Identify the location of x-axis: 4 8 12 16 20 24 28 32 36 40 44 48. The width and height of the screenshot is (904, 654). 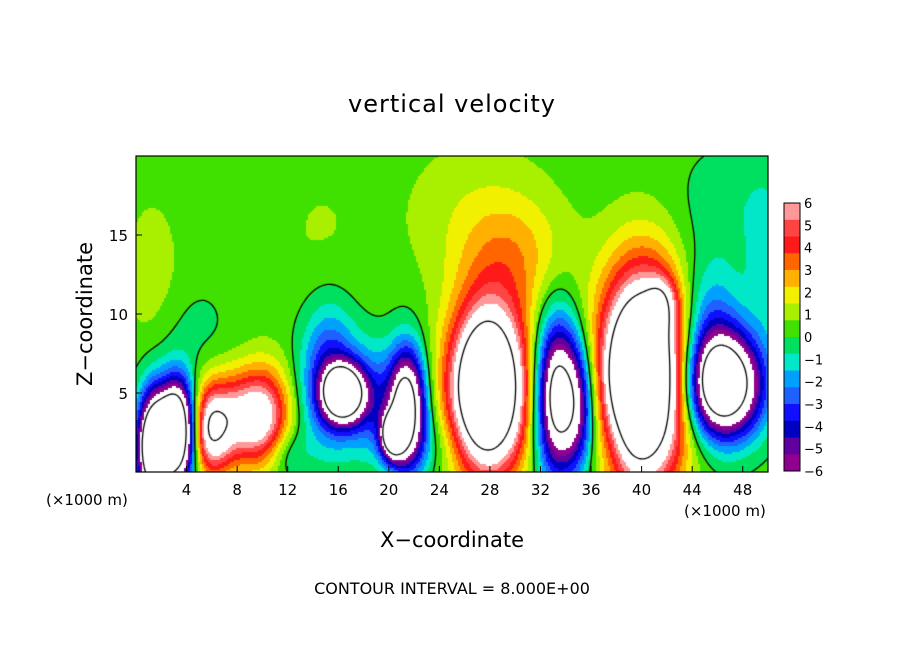
(467, 482).